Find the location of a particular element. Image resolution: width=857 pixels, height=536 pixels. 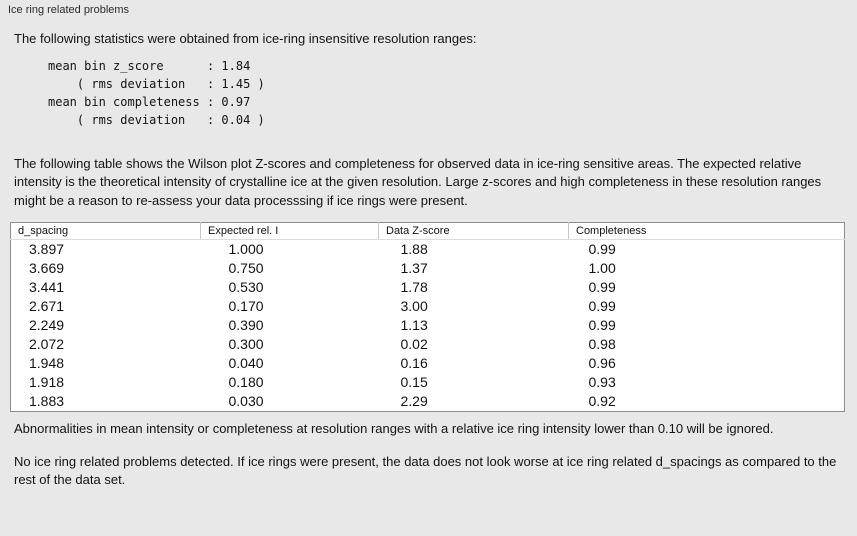

cell-data-z-score: 1.13 is located at coordinates (414, 325).